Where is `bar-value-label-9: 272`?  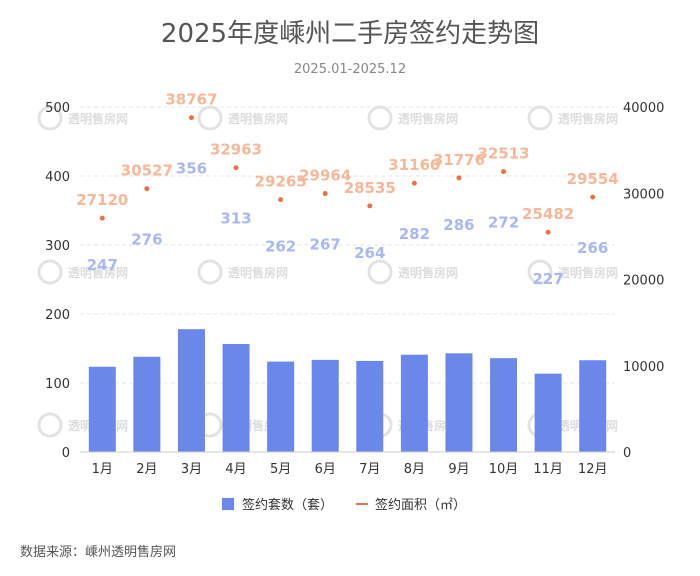 bar-value-label-9: 272 is located at coordinates (503, 223).